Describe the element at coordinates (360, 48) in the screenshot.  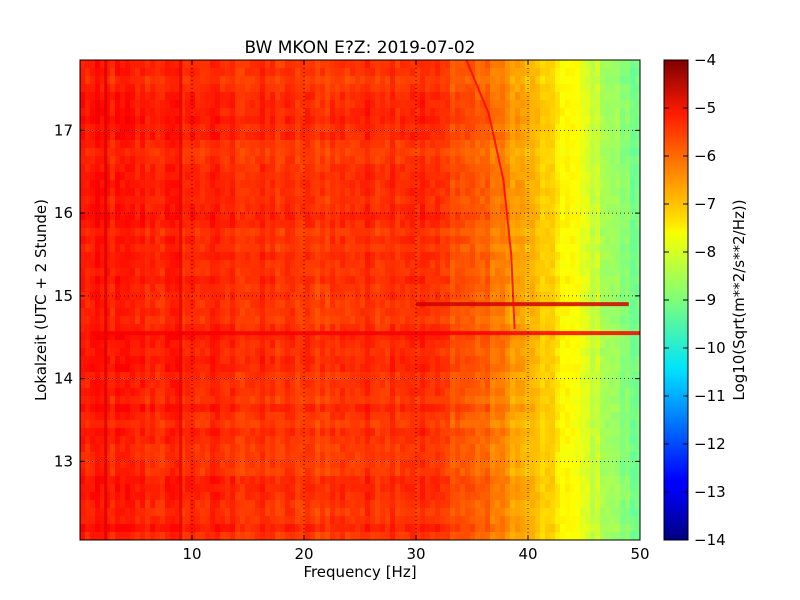
I see `chart-title: BW MKON E?Z: 2019-07-02` at that location.